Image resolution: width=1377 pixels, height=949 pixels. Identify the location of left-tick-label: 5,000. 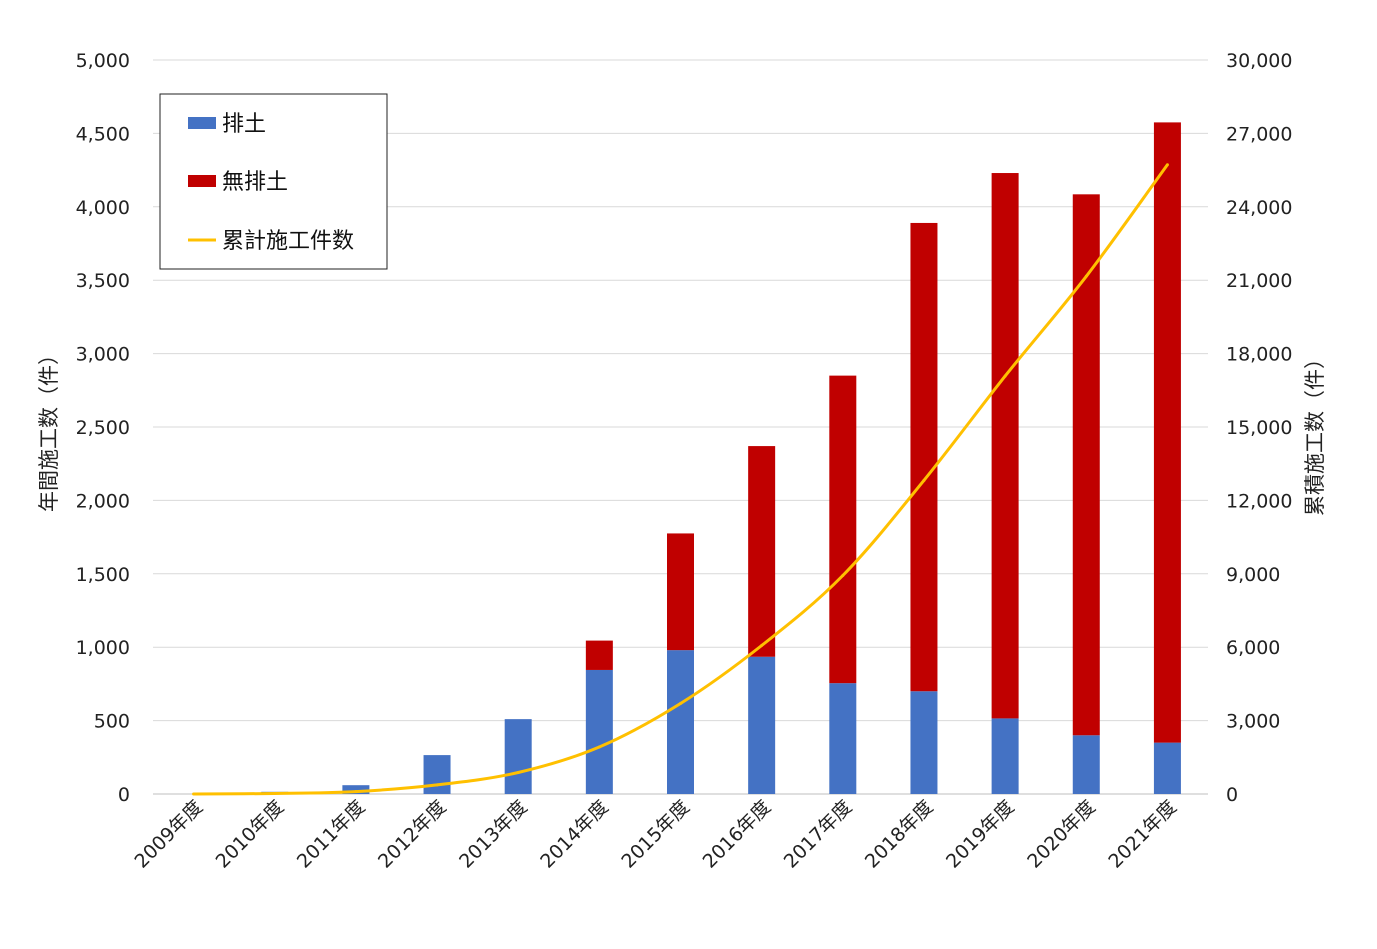
(103, 61).